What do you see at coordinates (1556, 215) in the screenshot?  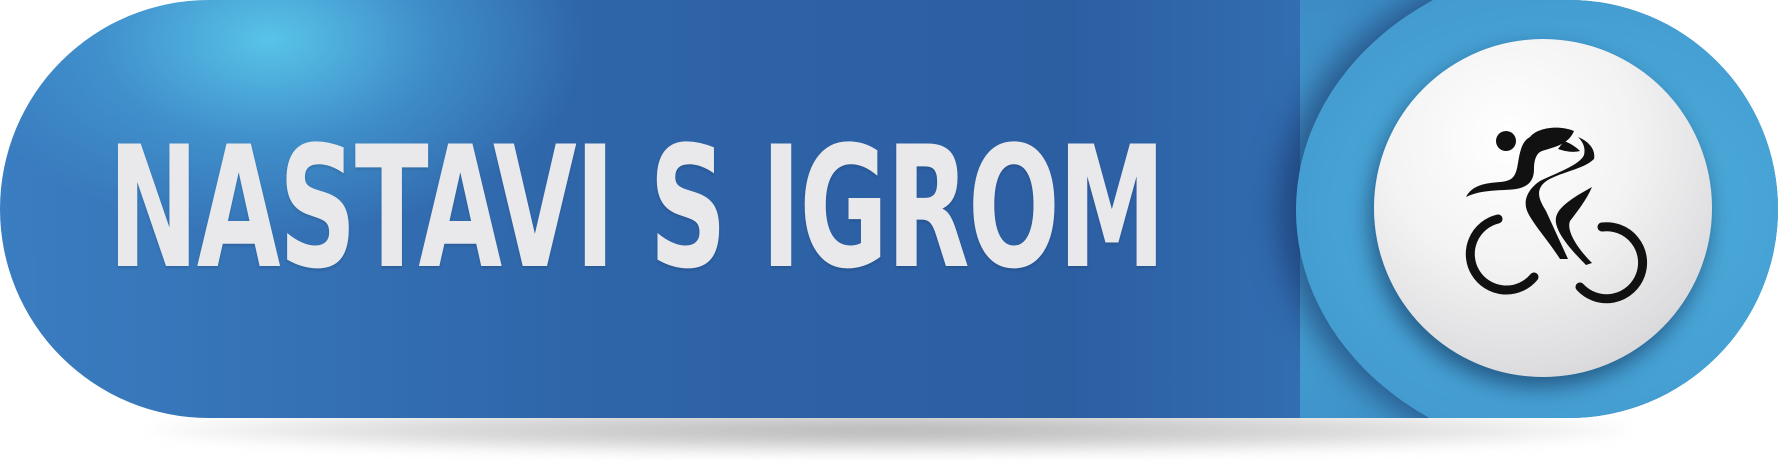 I see `cyclist-icon` at bounding box center [1556, 215].